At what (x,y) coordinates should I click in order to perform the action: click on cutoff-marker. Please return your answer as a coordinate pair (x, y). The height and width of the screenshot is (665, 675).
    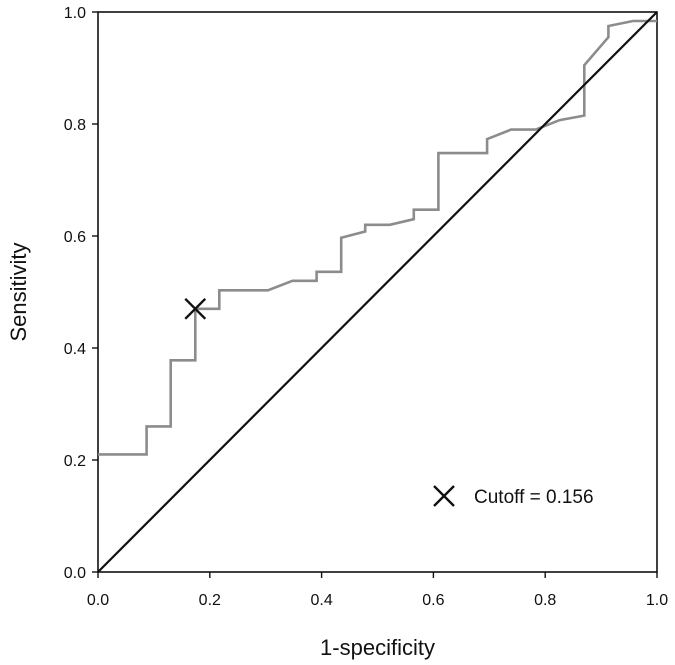
    Looking at the image, I should click on (195, 308).